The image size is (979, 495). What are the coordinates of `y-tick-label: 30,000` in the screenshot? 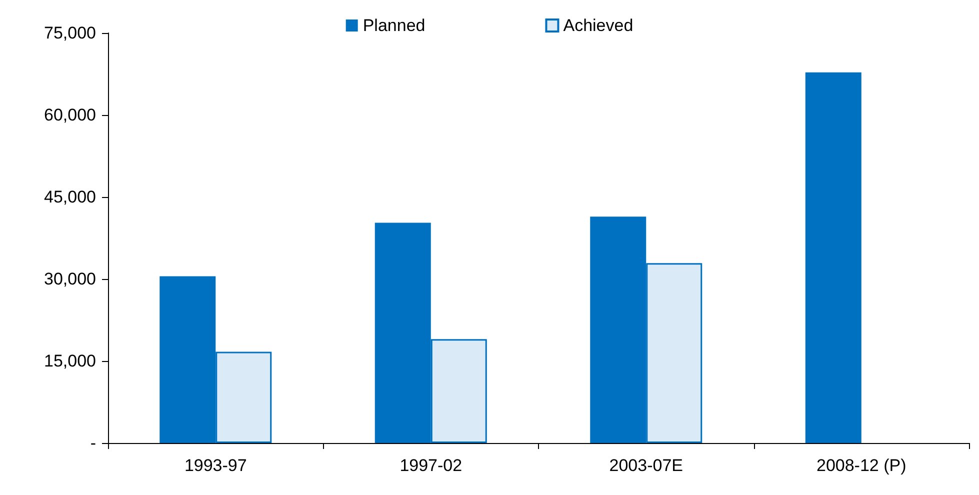 It's located at (70, 279).